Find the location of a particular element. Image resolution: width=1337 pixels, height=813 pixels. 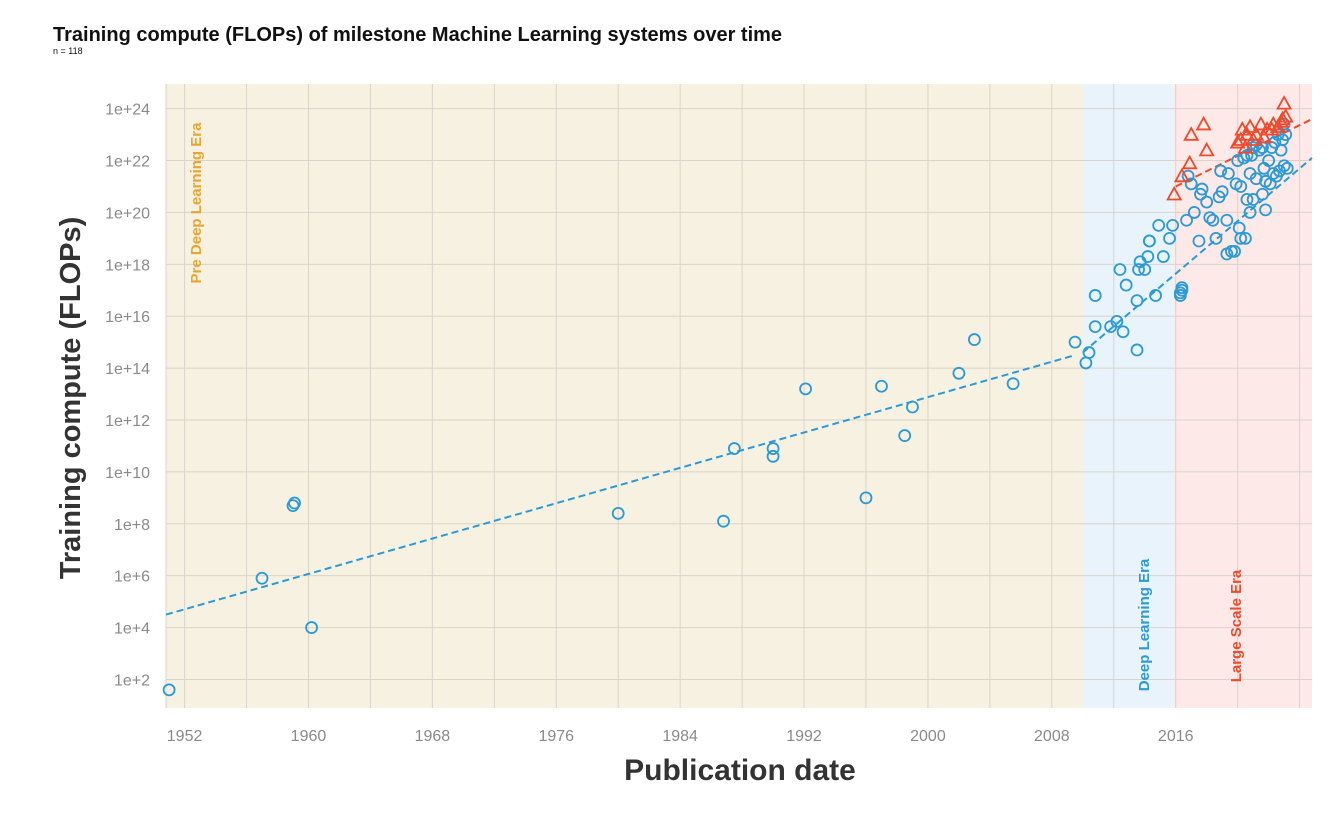

y-axis-title: Training compute (FLOPs) is located at coordinates (71, 398).